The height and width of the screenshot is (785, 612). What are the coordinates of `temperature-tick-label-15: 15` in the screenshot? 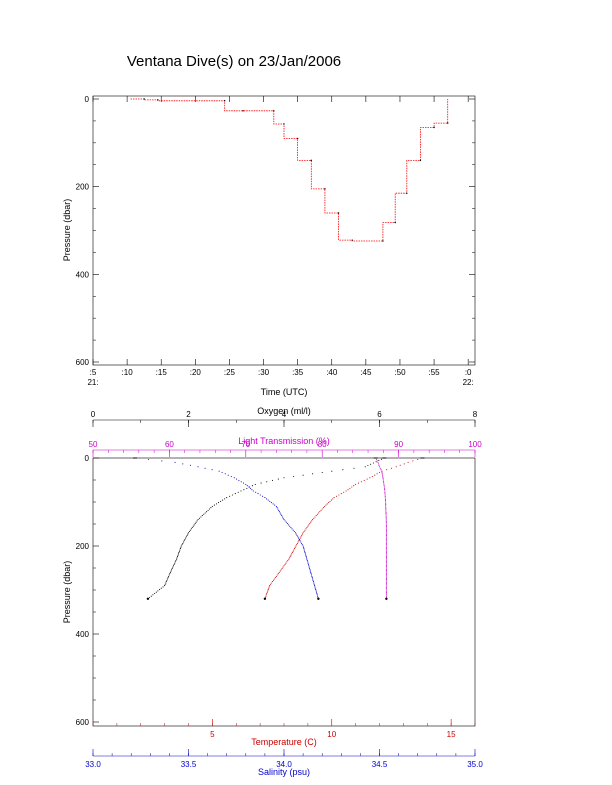 It's located at (451, 734).